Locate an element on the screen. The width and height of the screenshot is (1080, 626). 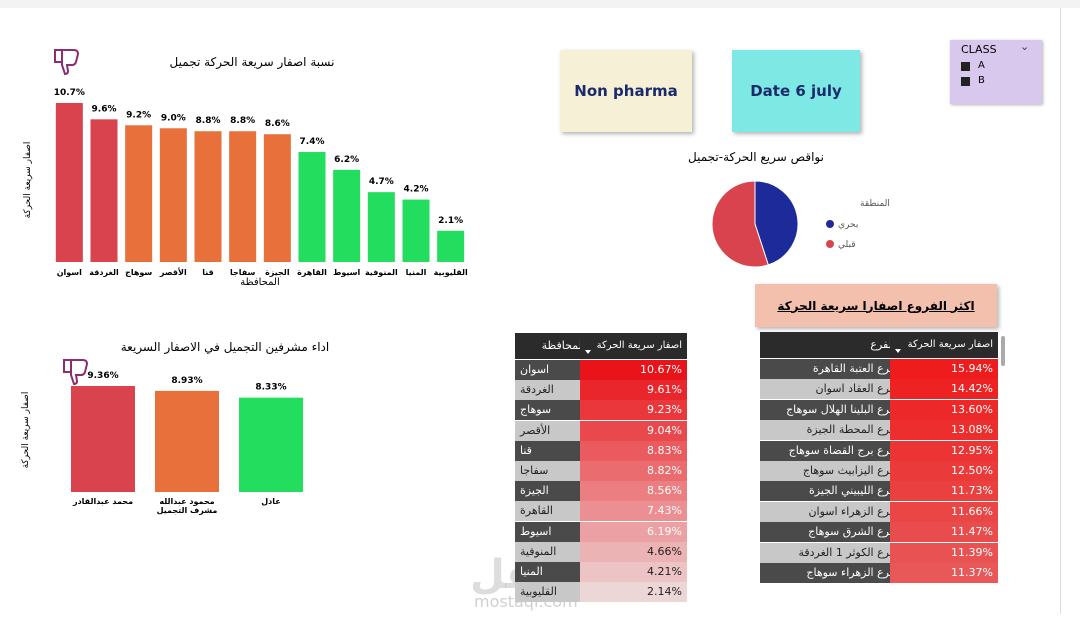
table-cell: 4.21% is located at coordinates (633, 572).